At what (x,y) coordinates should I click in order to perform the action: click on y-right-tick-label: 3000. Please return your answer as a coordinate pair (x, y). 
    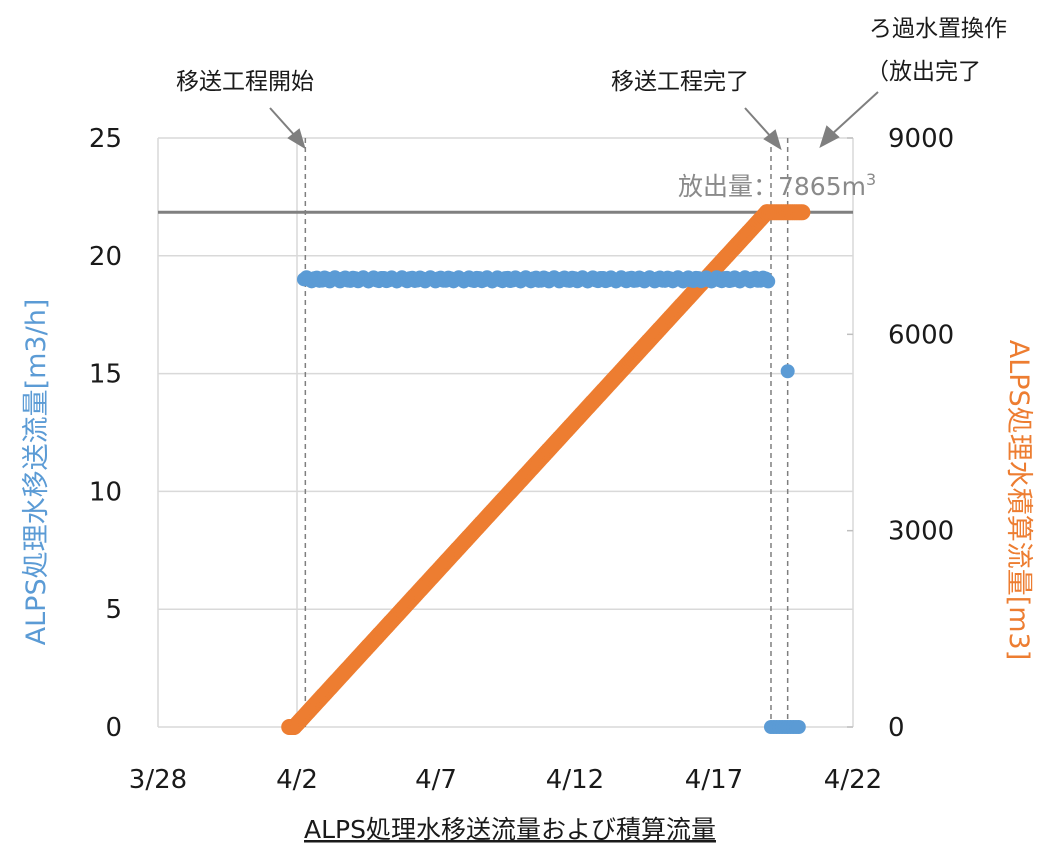
    Looking at the image, I should click on (921, 532).